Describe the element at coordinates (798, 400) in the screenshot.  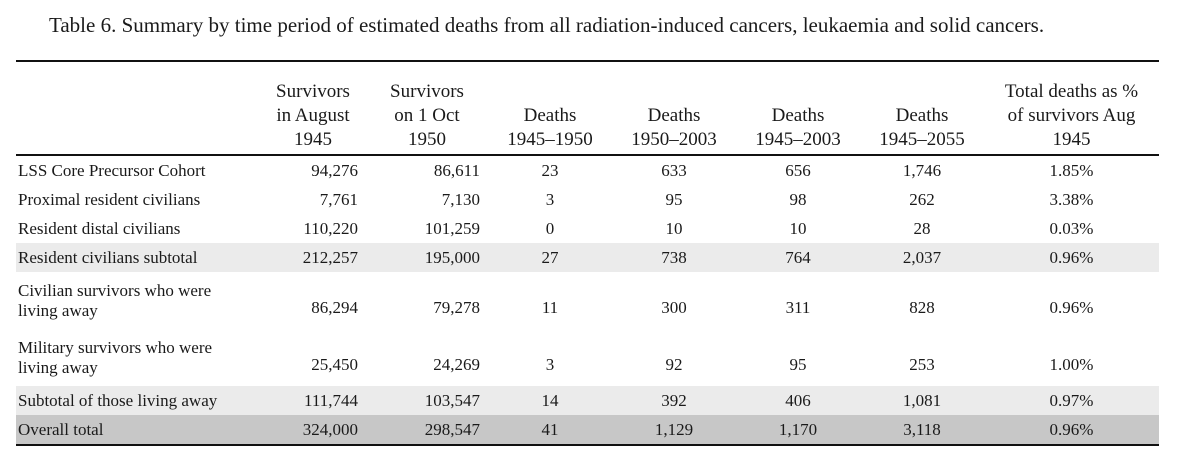
I see `cell-deaths-1945-2003: 406` at that location.